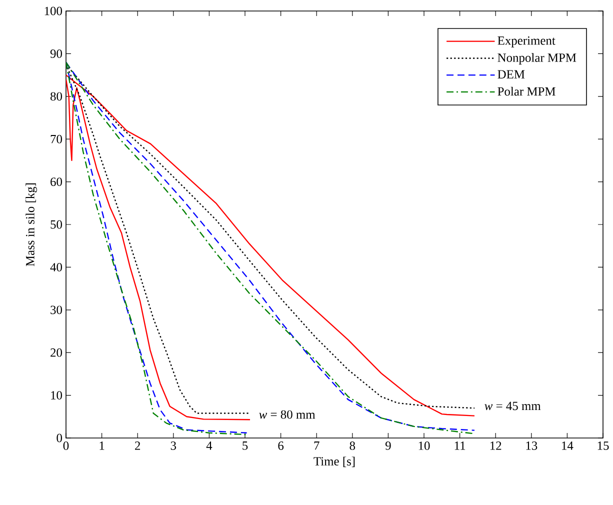 The height and width of the screenshot is (505, 613). What do you see at coordinates (496, 446) in the screenshot?
I see `x-tick-label: 12` at bounding box center [496, 446].